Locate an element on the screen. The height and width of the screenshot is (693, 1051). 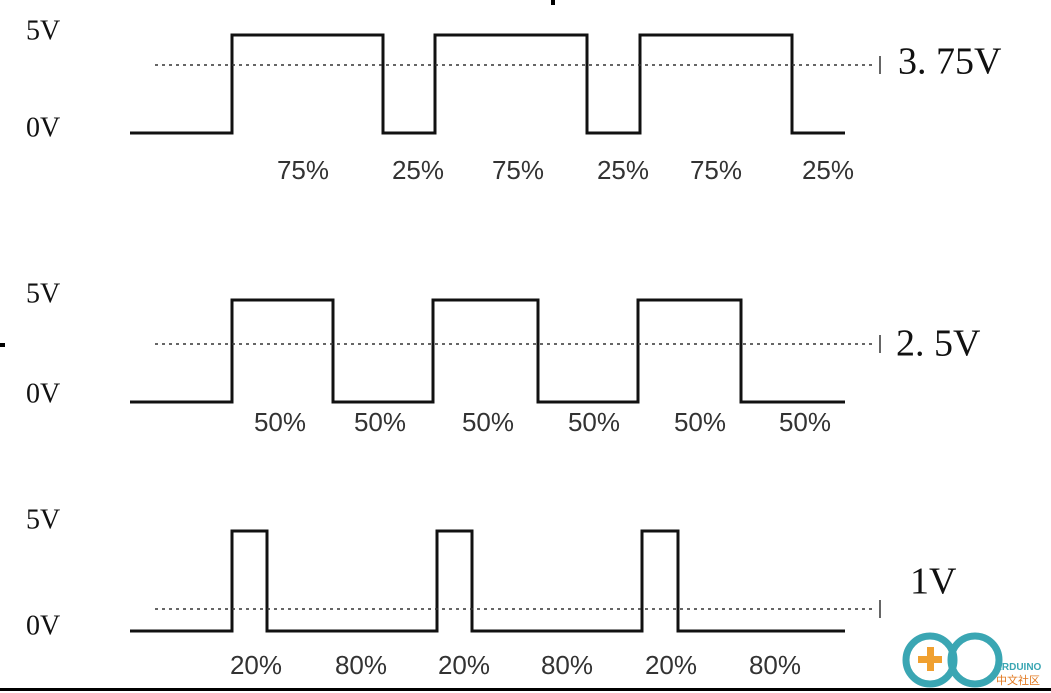
logo-plus is located at coordinates (930, 659).